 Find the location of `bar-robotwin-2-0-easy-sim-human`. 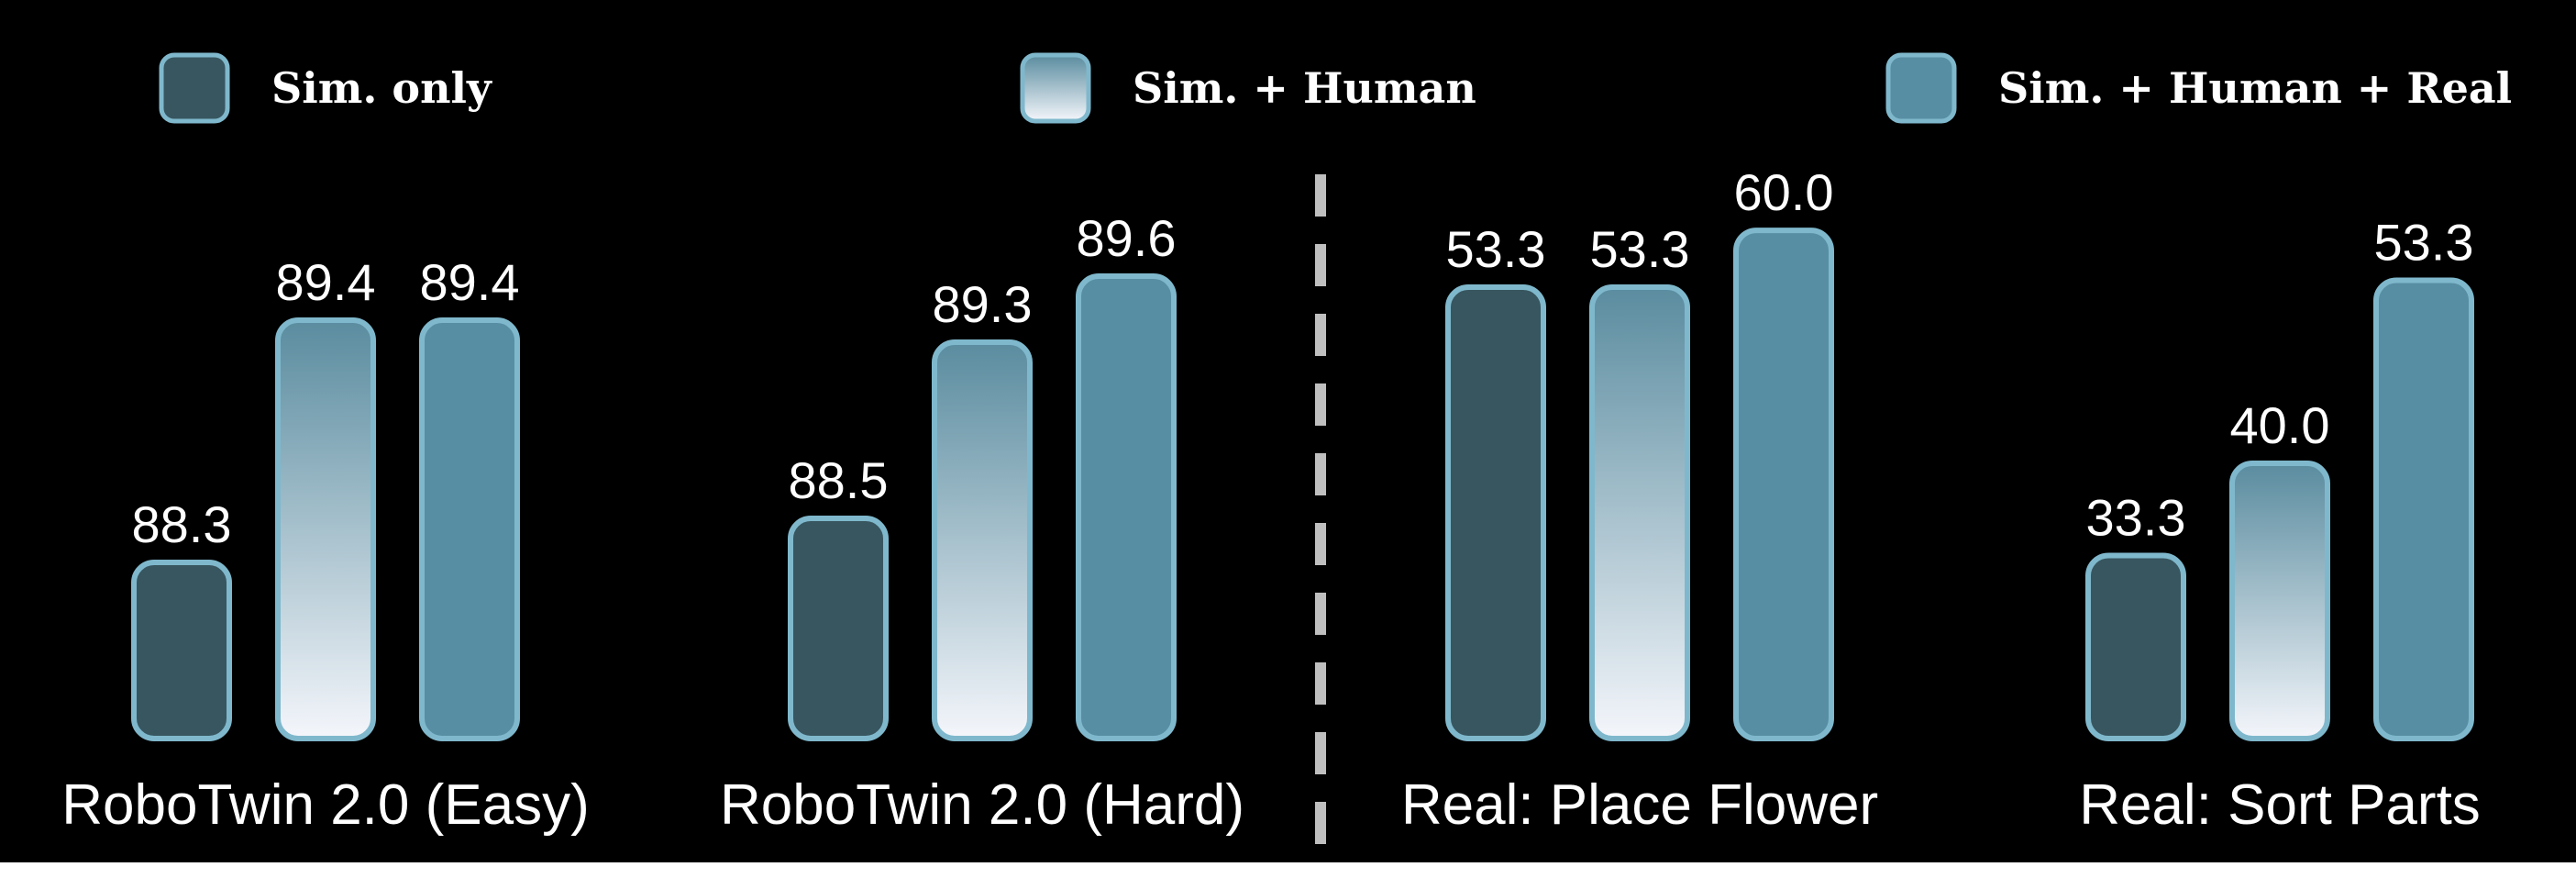

bar-robotwin-2-0-easy-sim-human is located at coordinates (325, 529).